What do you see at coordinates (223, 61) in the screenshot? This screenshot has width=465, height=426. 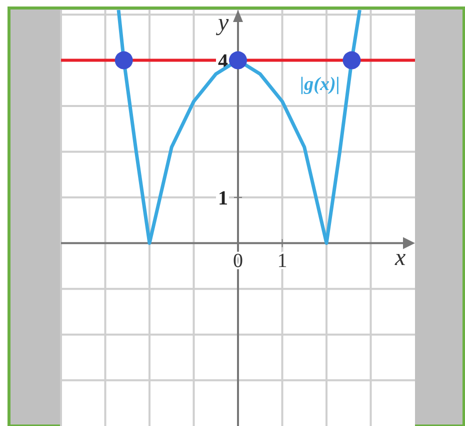 I see `y-tick-label: 4` at bounding box center [223, 61].